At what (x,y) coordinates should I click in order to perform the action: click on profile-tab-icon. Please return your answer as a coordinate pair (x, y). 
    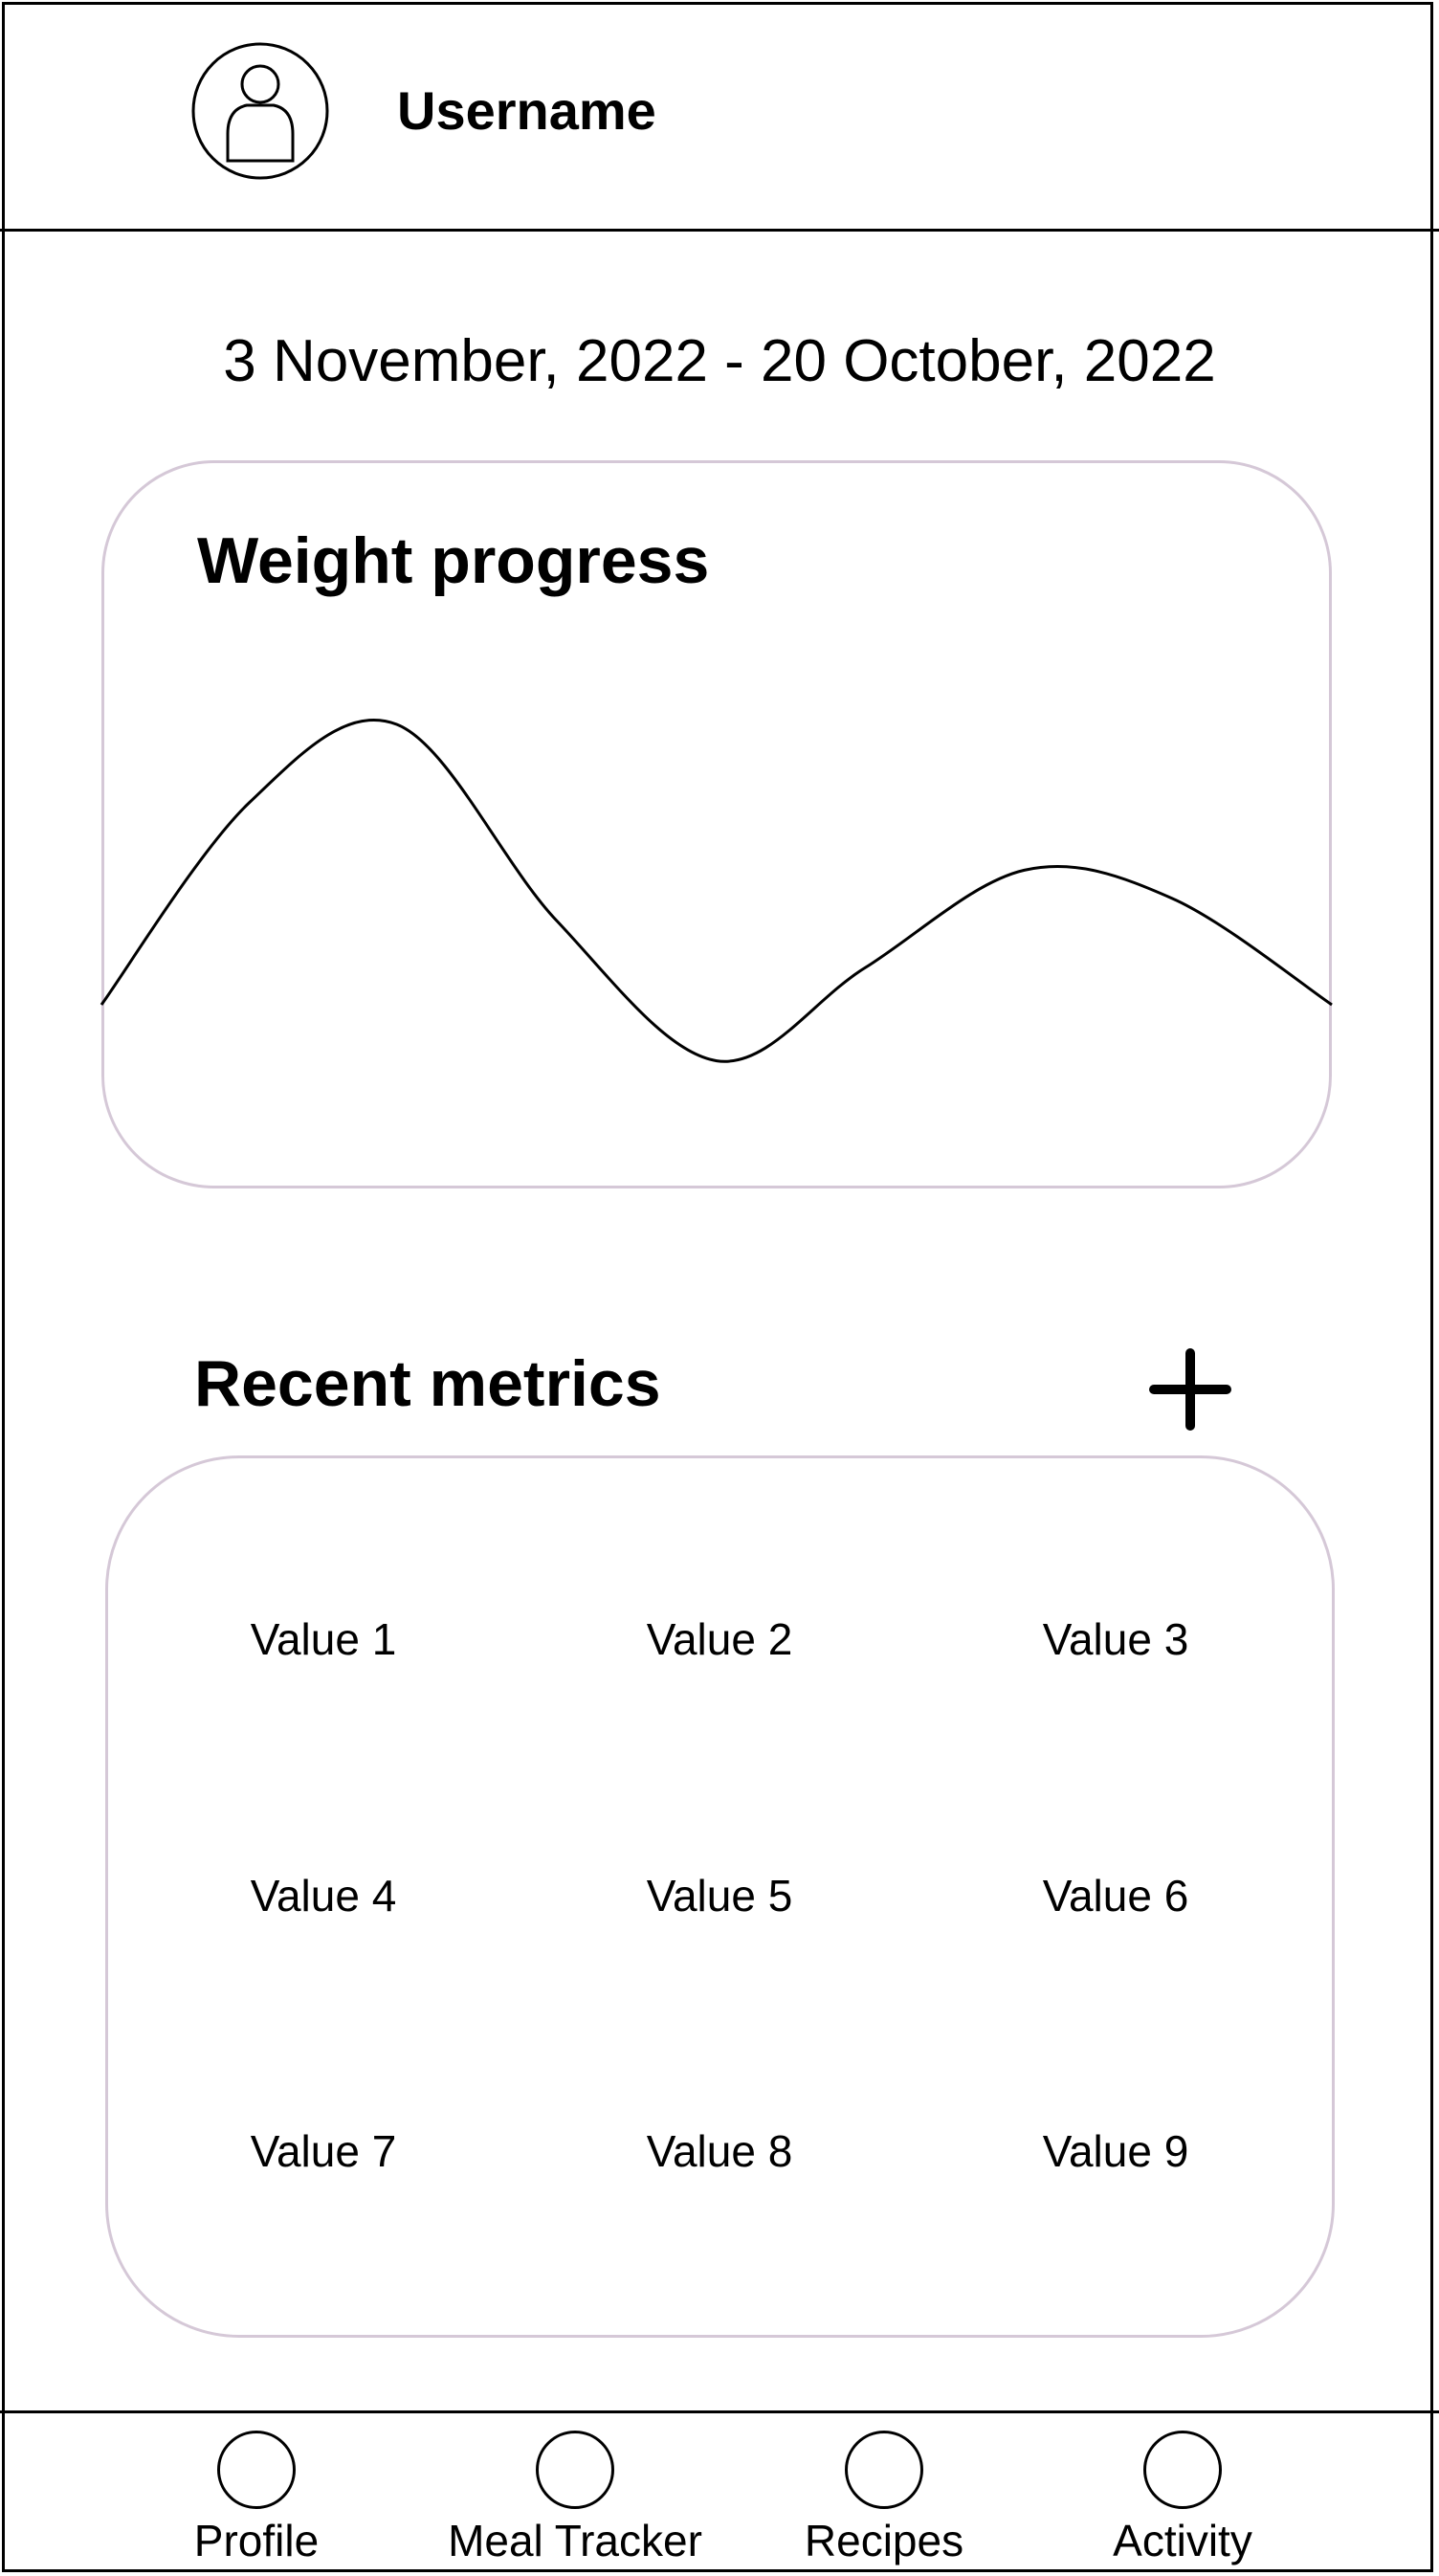
    Looking at the image, I should click on (256, 2470).